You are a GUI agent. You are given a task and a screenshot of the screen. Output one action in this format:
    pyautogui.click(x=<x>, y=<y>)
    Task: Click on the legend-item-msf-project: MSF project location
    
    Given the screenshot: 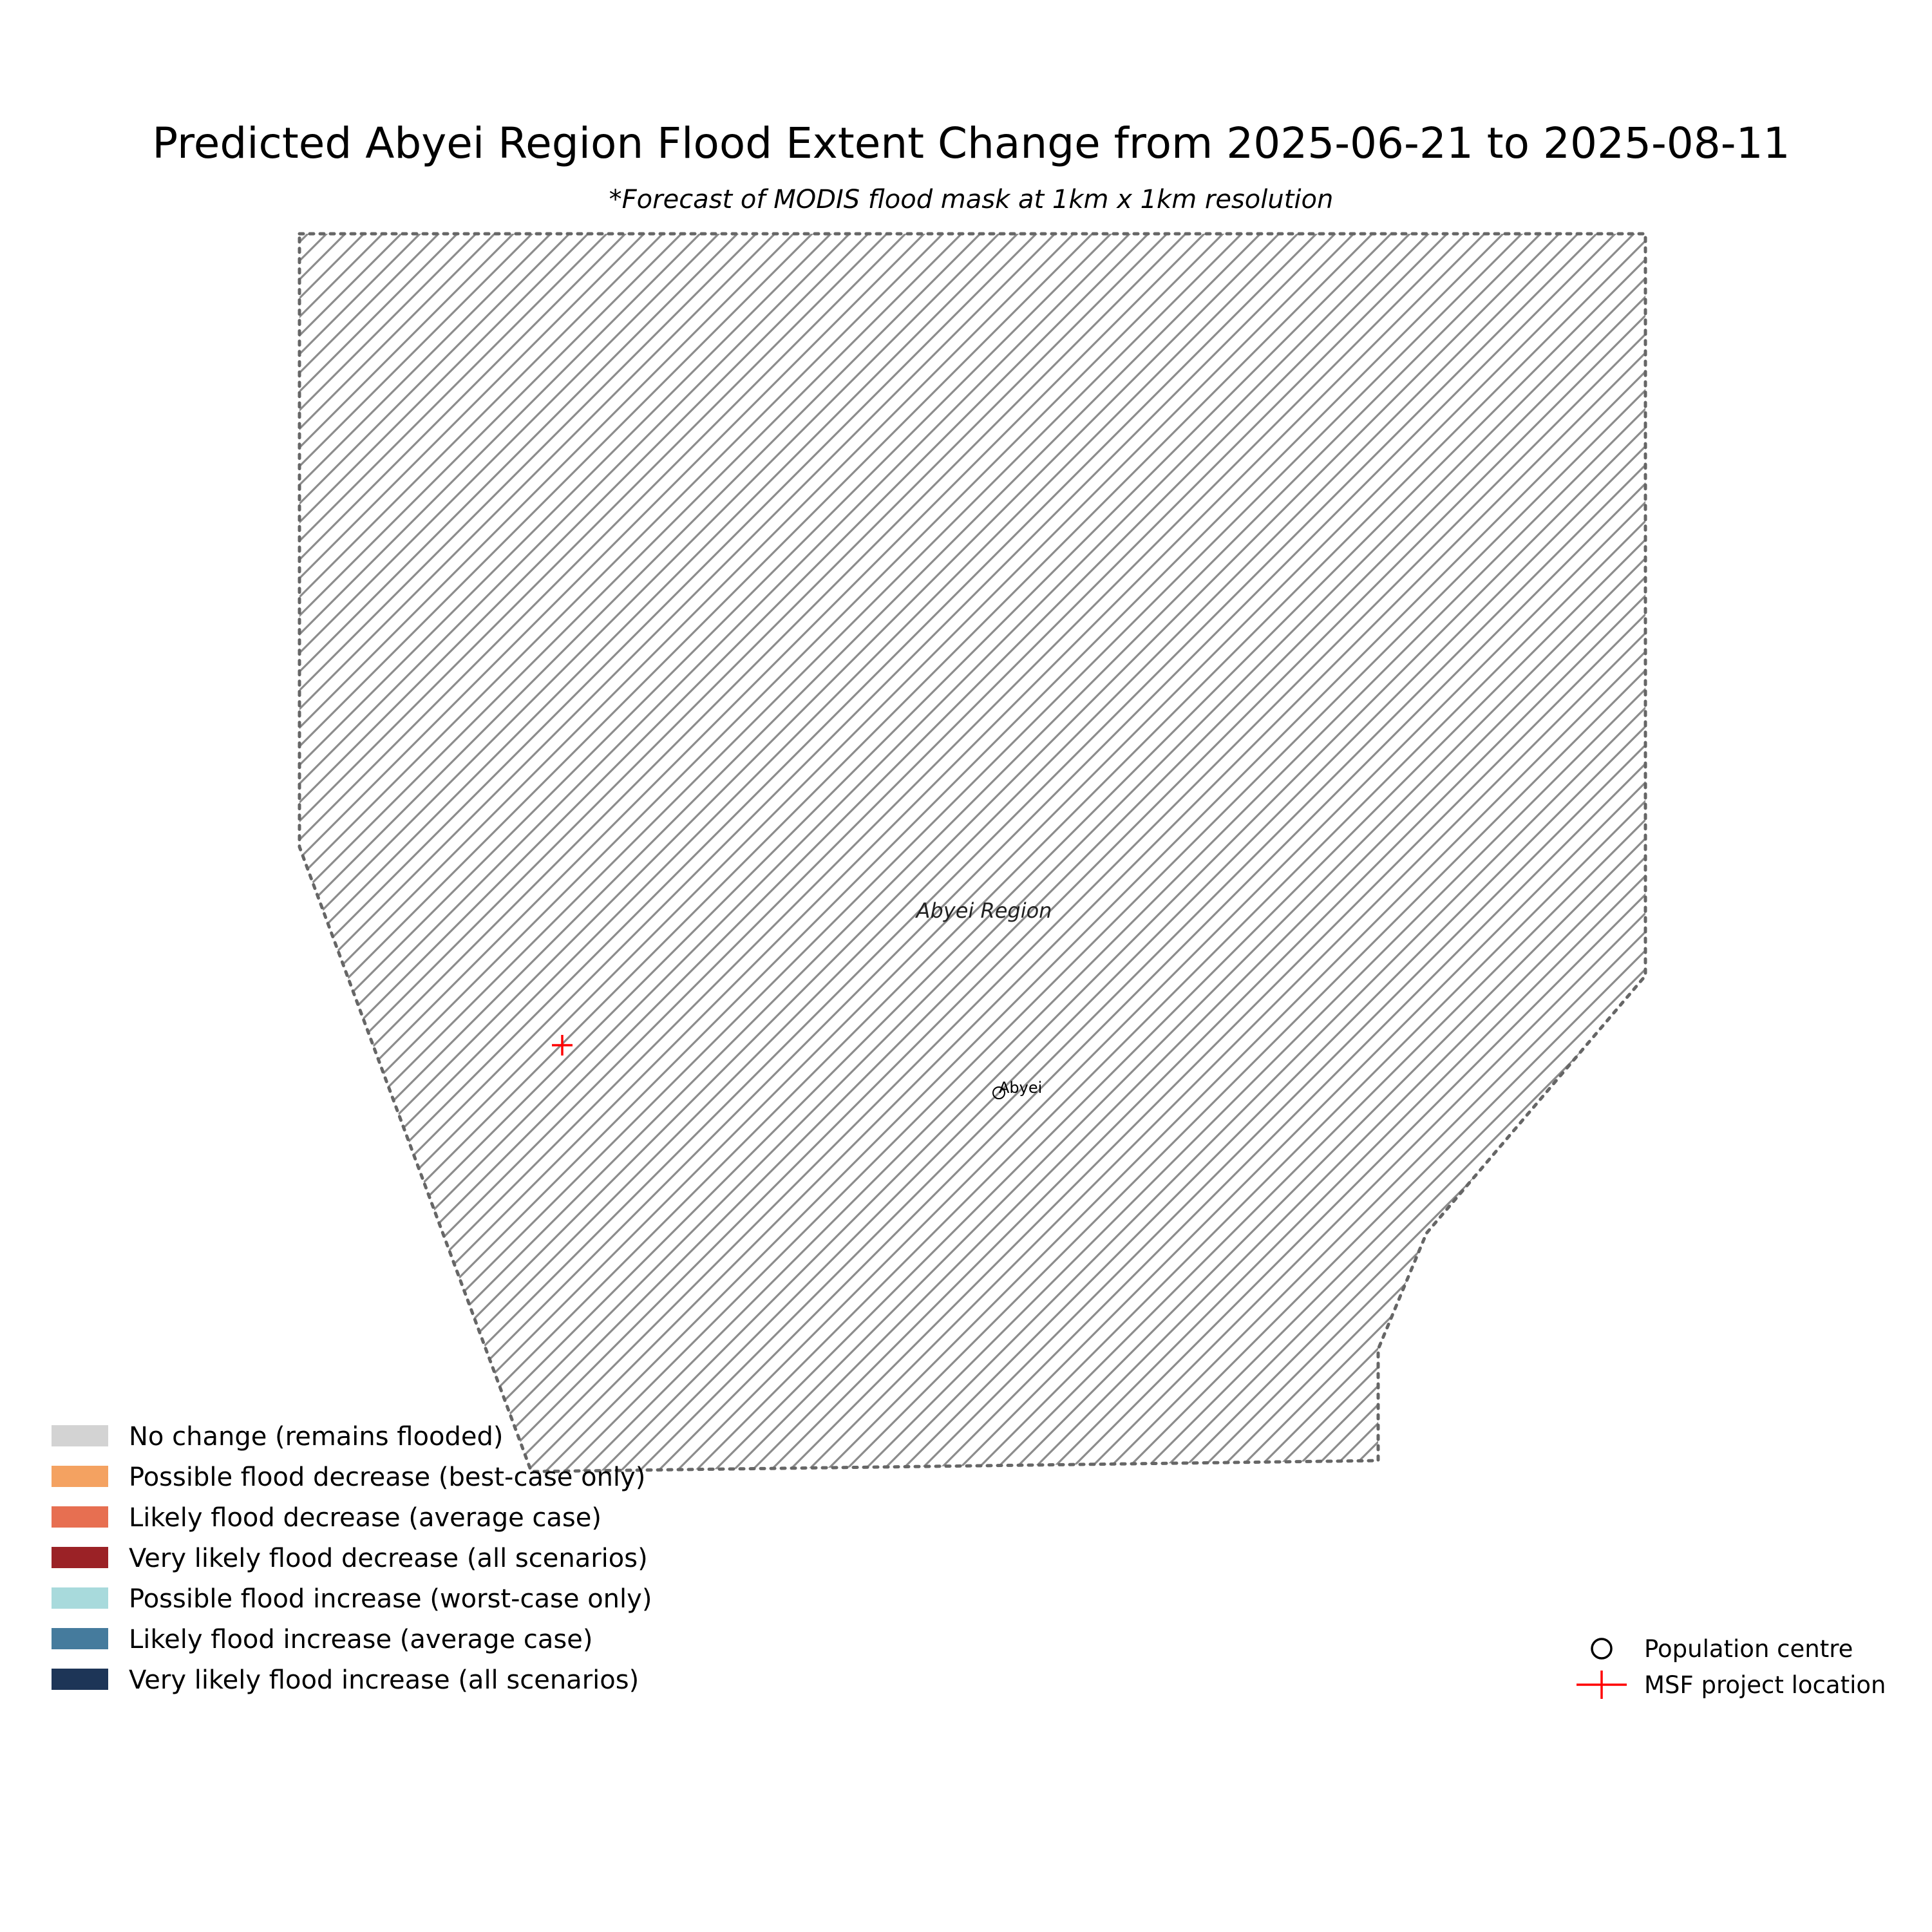 What is the action you would take?
    pyautogui.click(x=1731, y=1685)
    